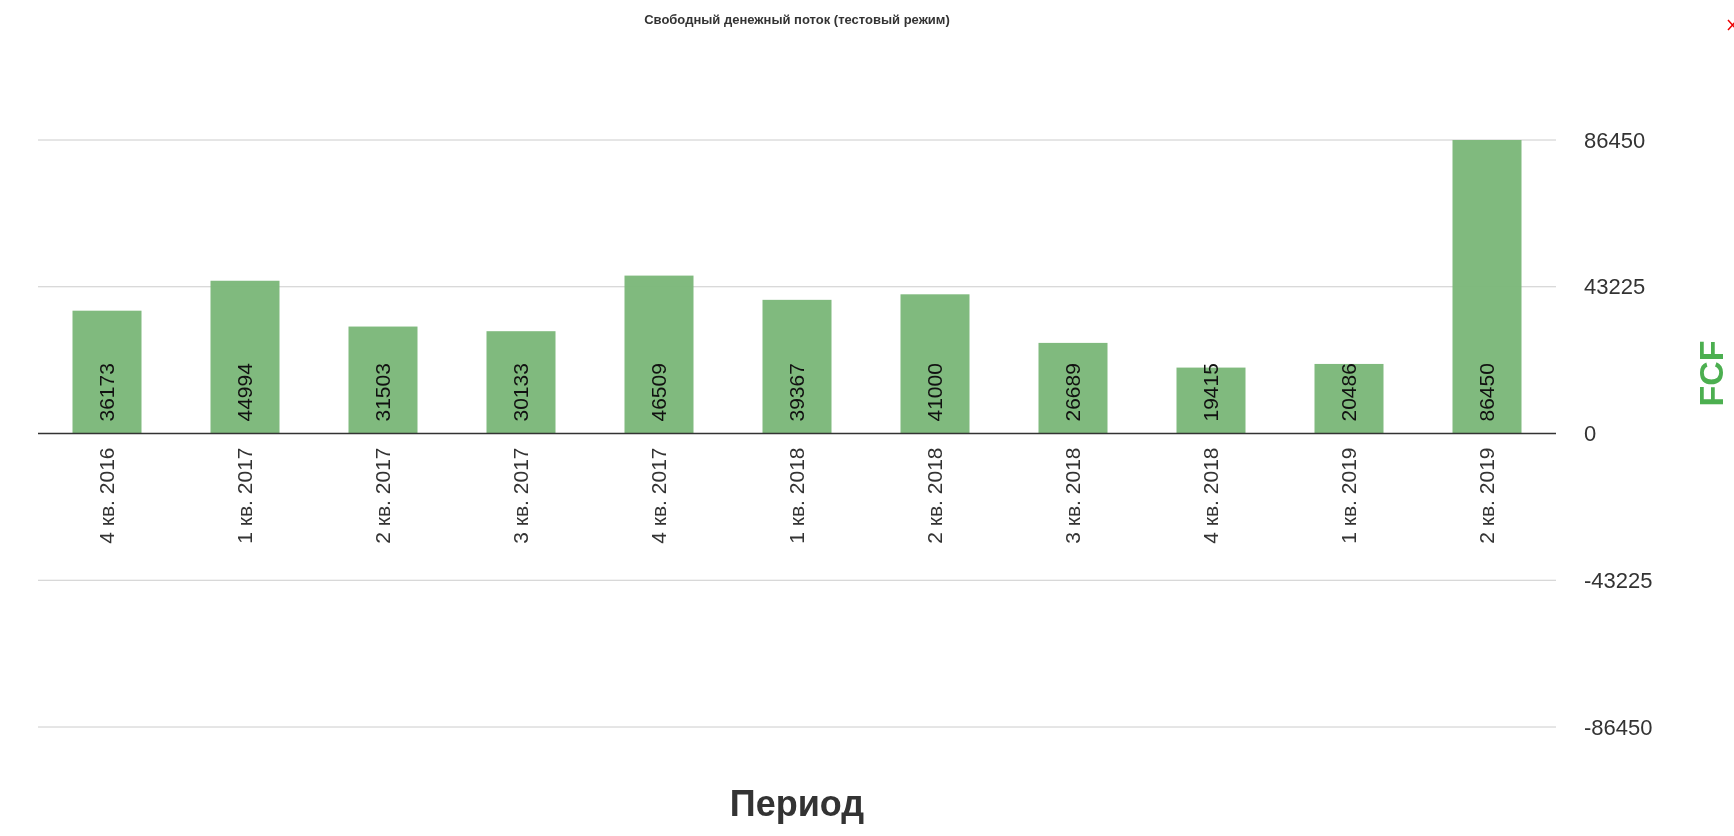 This screenshot has height=836, width=1734. What do you see at coordinates (107, 495) in the screenshot?
I see `x-tick-label: 4 кв. 2016` at bounding box center [107, 495].